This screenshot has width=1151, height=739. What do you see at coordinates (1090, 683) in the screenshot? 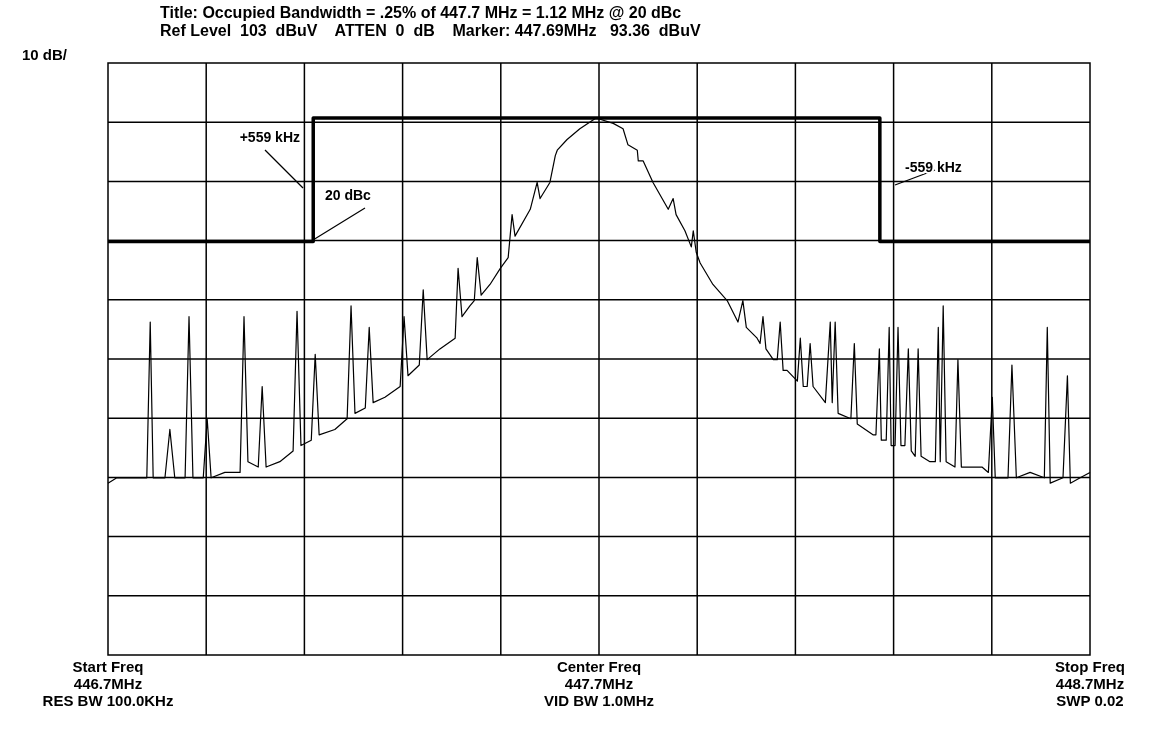
I see `x-tick-label: 448.7MHz` at bounding box center [1090, 683].